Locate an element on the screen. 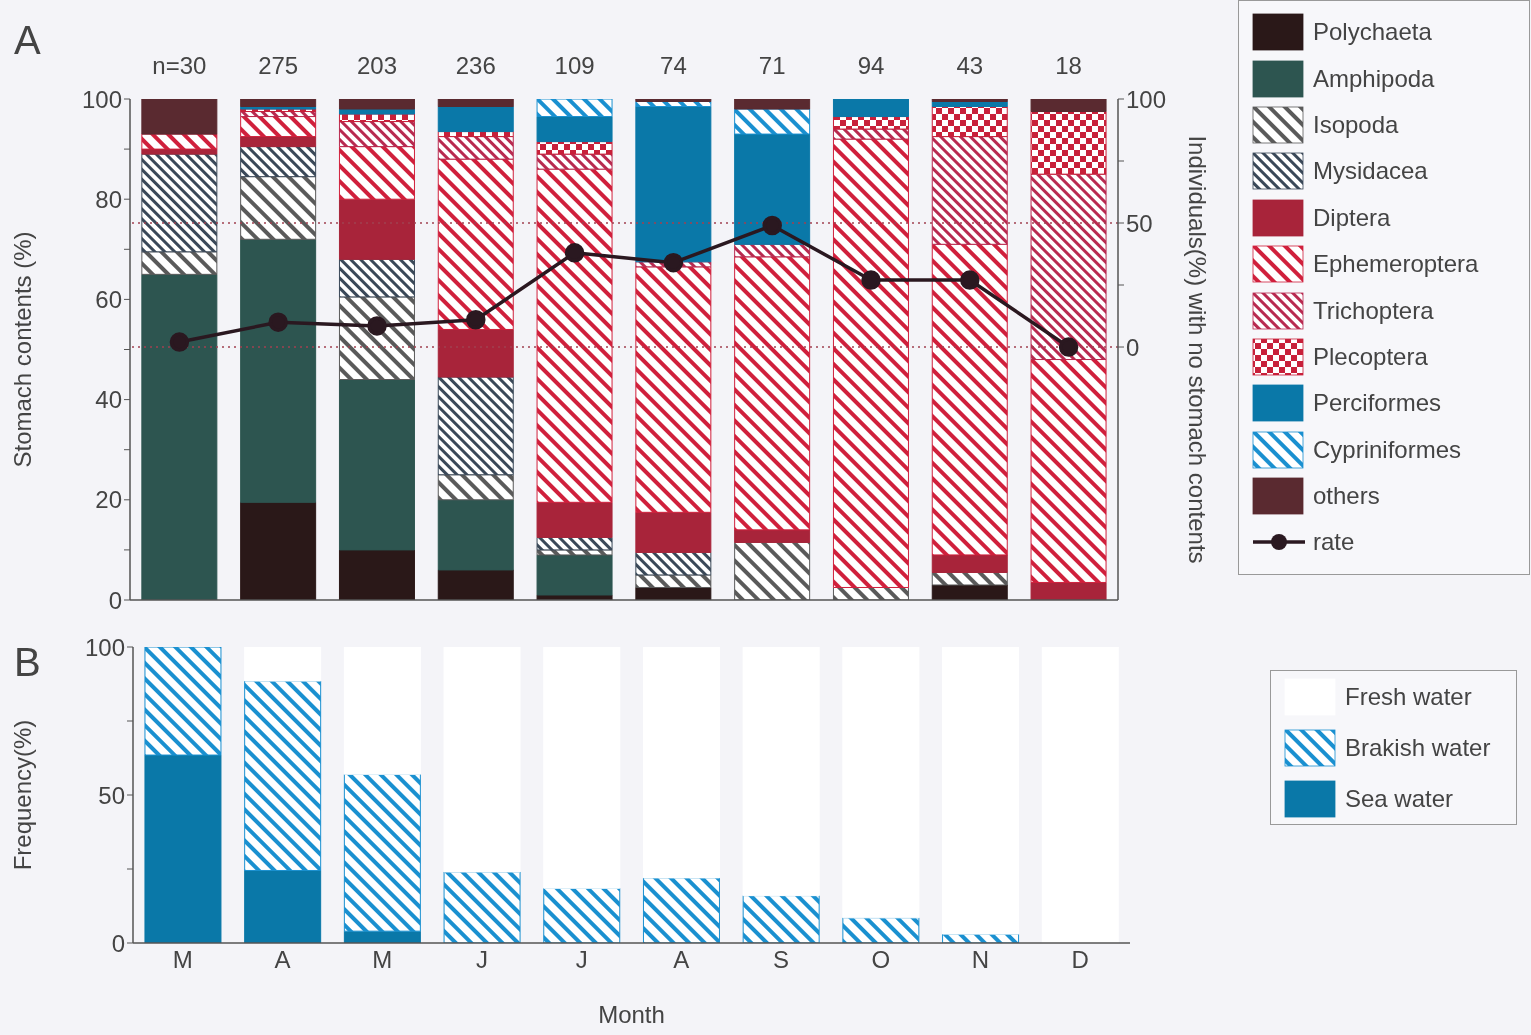  legend-label: others is located at coordinates (1346, 496).